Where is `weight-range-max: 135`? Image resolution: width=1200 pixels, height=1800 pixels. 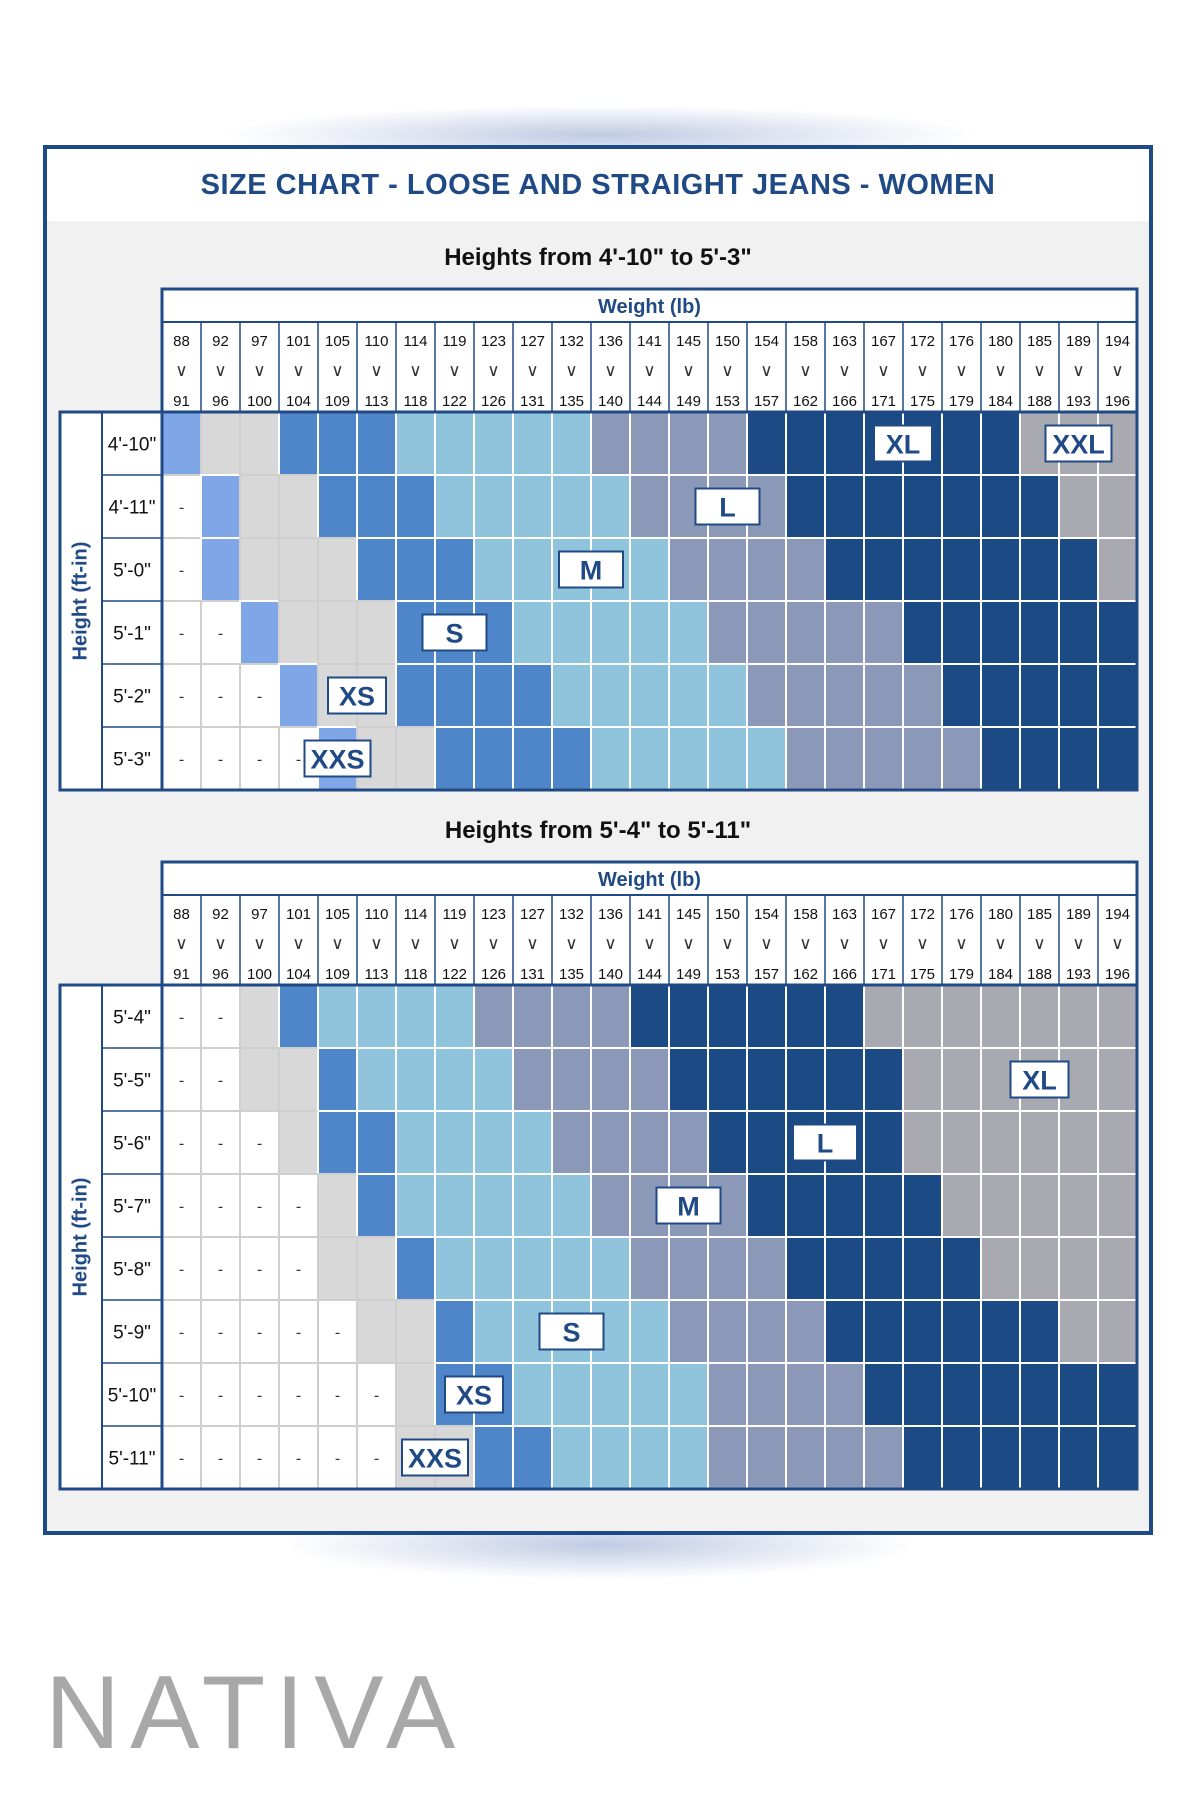
weight-range-max: 135 is located at coordinates (571, 974).